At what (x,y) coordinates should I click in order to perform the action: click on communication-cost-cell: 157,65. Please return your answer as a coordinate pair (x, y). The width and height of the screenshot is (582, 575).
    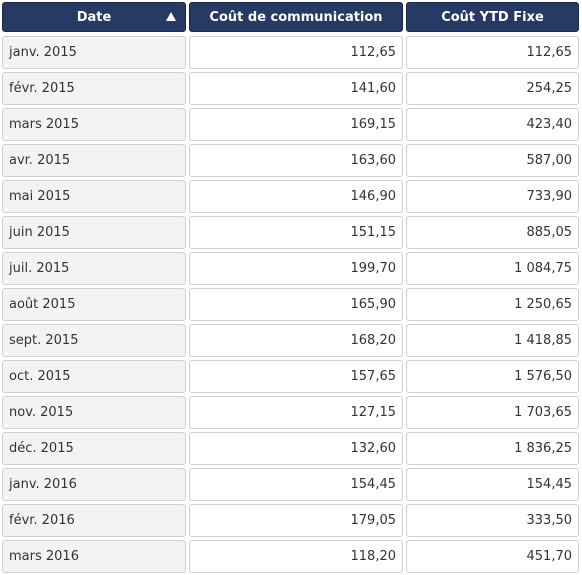
    Looking at the image, I should click on (296, 376).